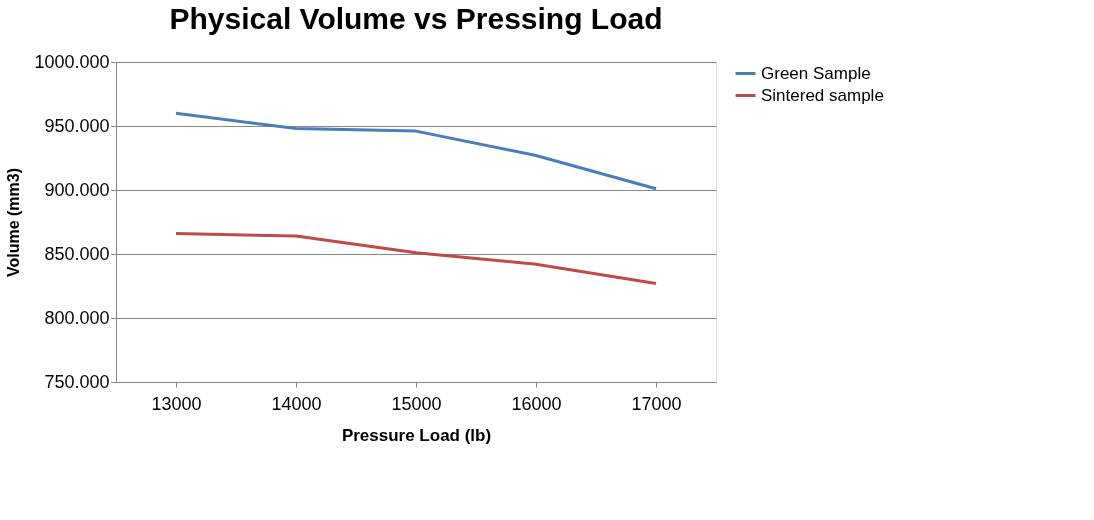  I want to click on x-tick-label: 16000, so click(536, 403).